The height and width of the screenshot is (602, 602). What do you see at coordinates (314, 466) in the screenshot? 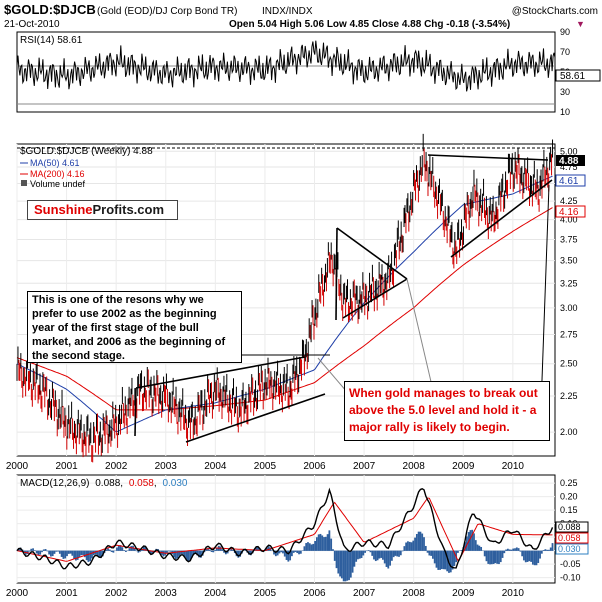
I see `price-year-label: 2006` at bounding box center [314, 466].